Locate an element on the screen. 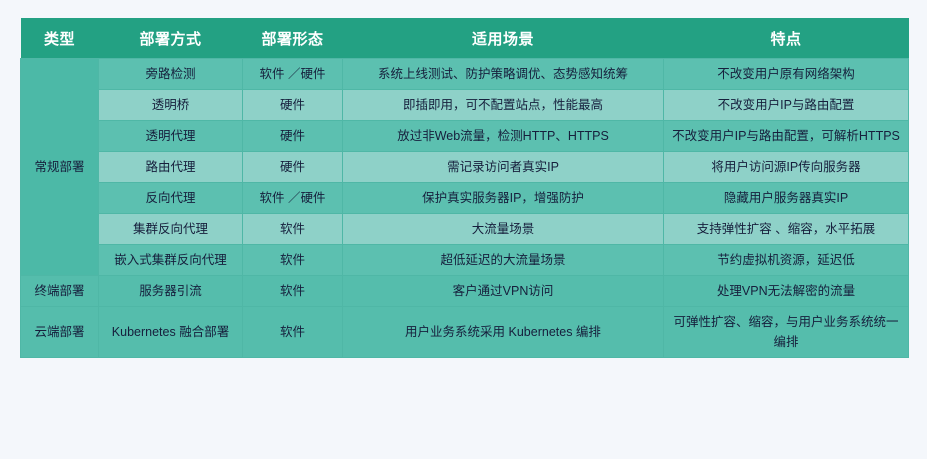  cell-mode: 集群反向代理 is located at coordinates (170, 229).